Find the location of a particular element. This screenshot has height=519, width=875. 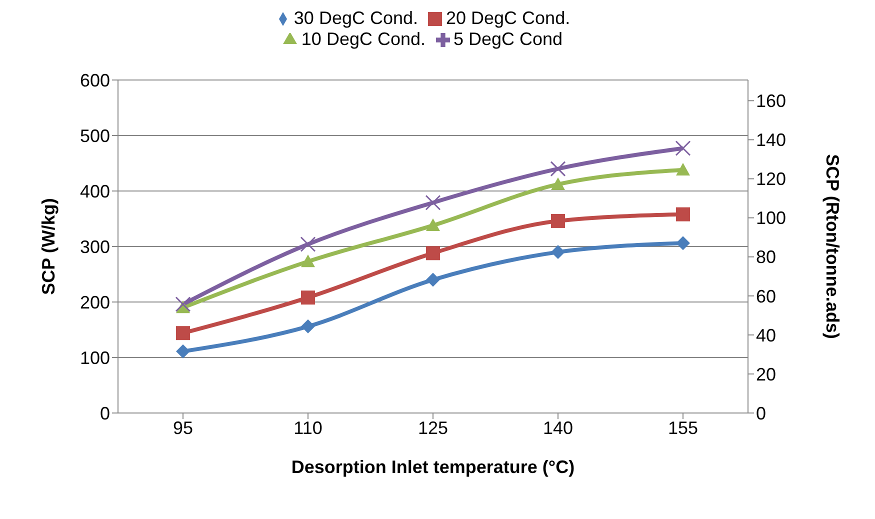

x-tick-label: 140 is located at coordinates (558, 428).